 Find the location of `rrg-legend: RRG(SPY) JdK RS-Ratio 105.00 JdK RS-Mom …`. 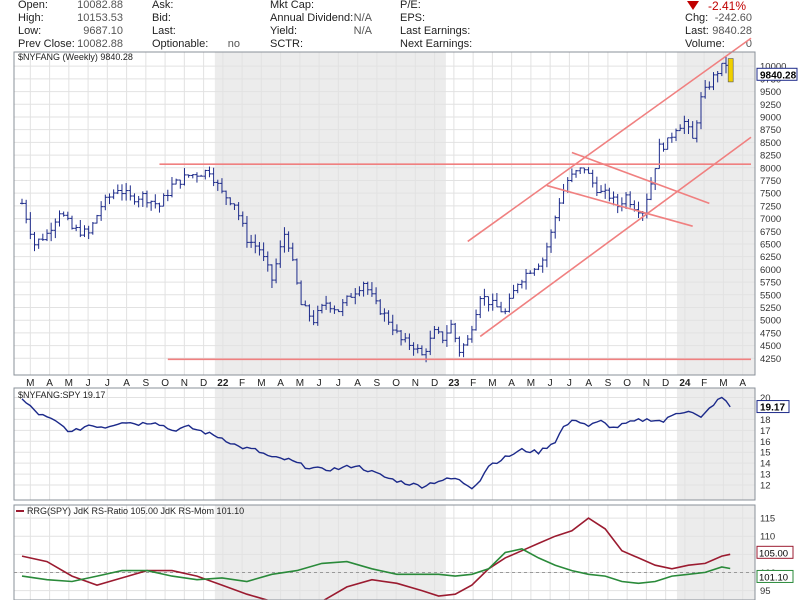

rrg-legend: RRG(SPY) JdK RS-Ratio 105.00 JdK RS-Mom … is located at coordinates (130, 511).